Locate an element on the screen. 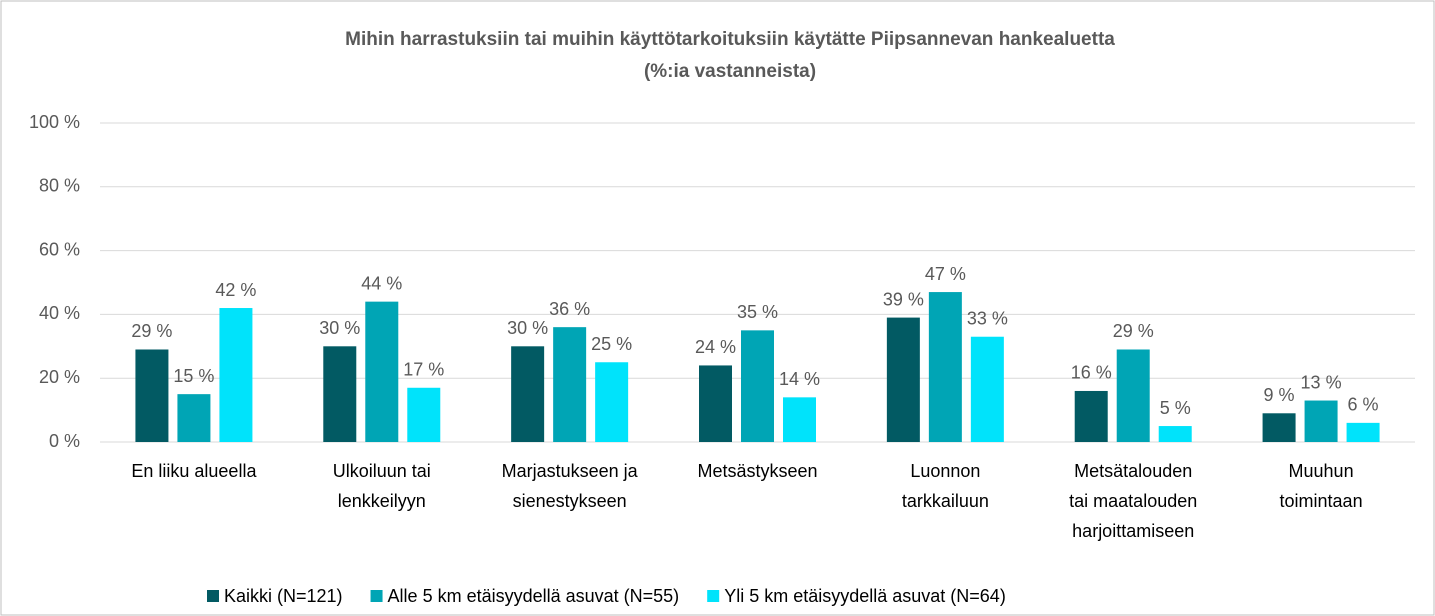  chart-subtitle: (%:ia vastanneista) is located at coordinates (730, 71).